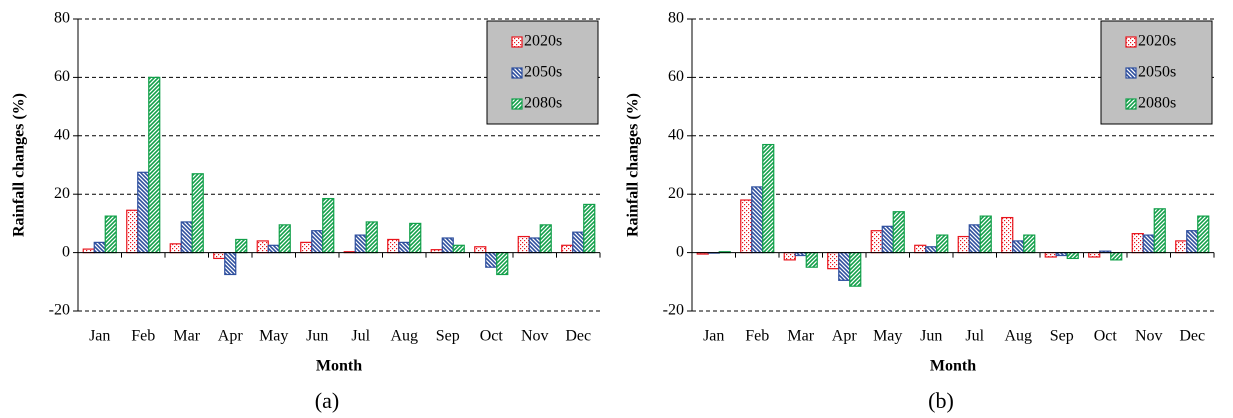  I want to click on x-axis-title: Month, so click(953, 366).